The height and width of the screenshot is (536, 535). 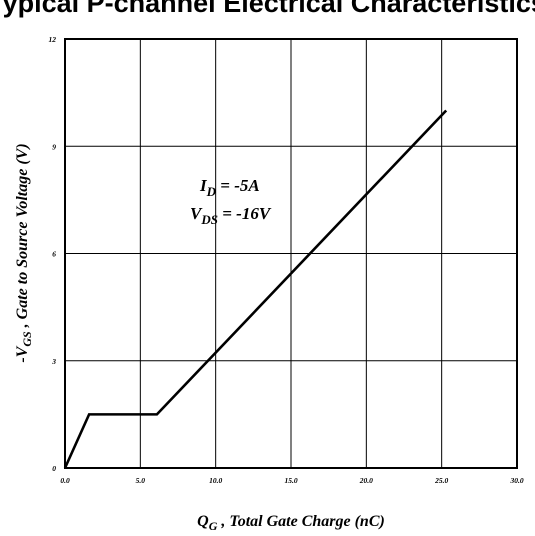 I want to click on y-tick-label: 6, so click(x=54, y=254).